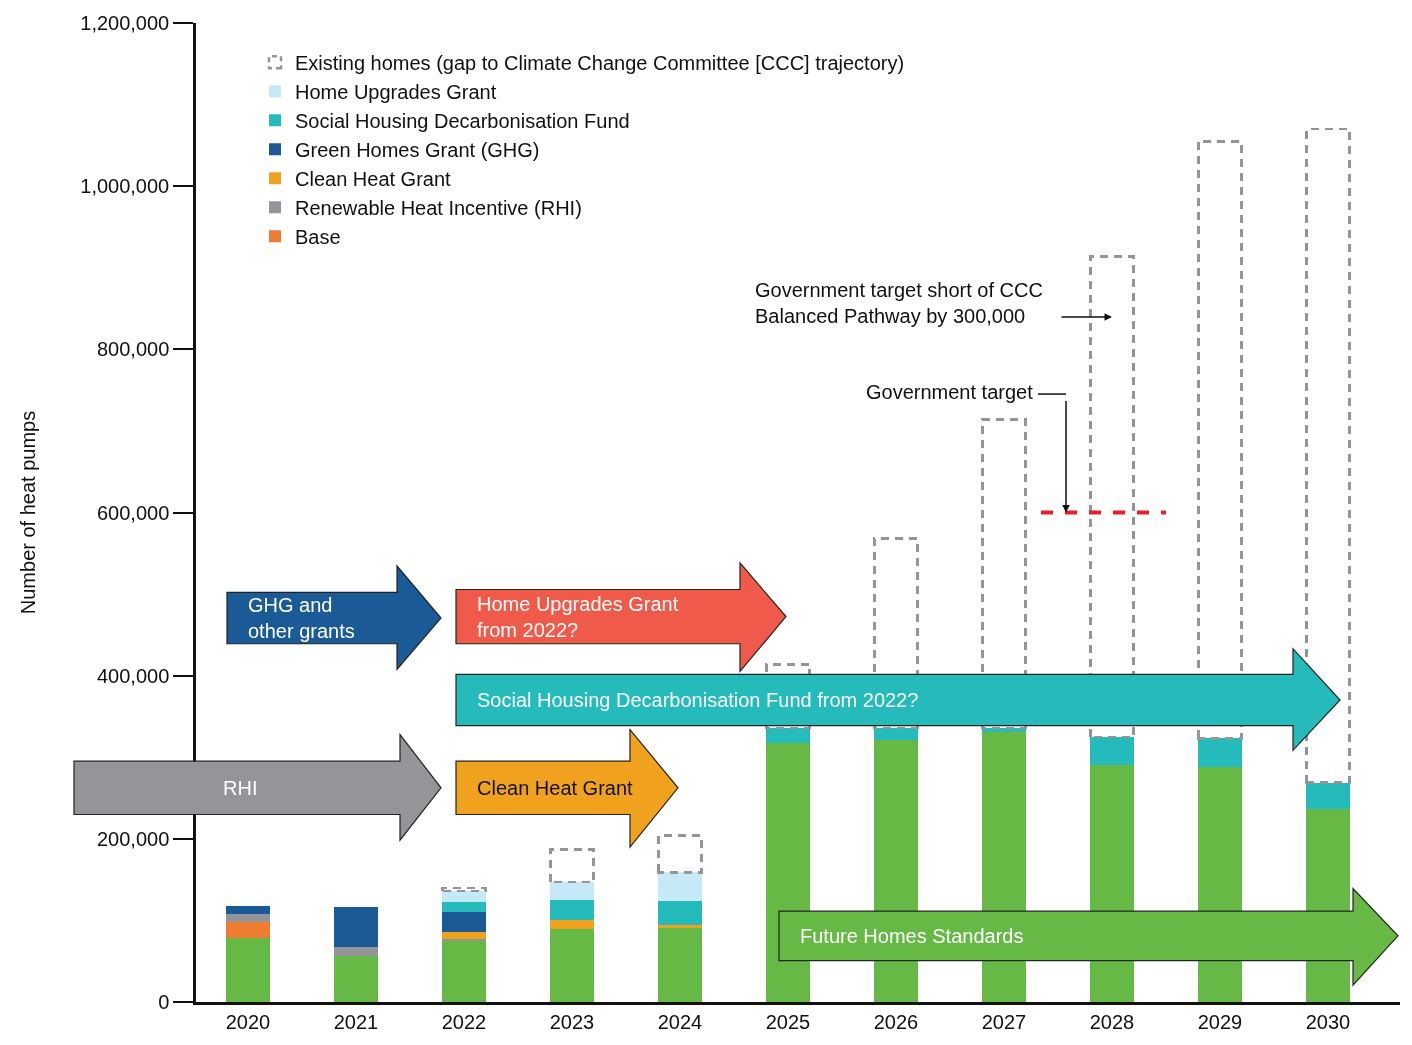  Describe the element at coordinates (572, 1021) in the screenshot. I see `x-tick-label: 2023` at that location.